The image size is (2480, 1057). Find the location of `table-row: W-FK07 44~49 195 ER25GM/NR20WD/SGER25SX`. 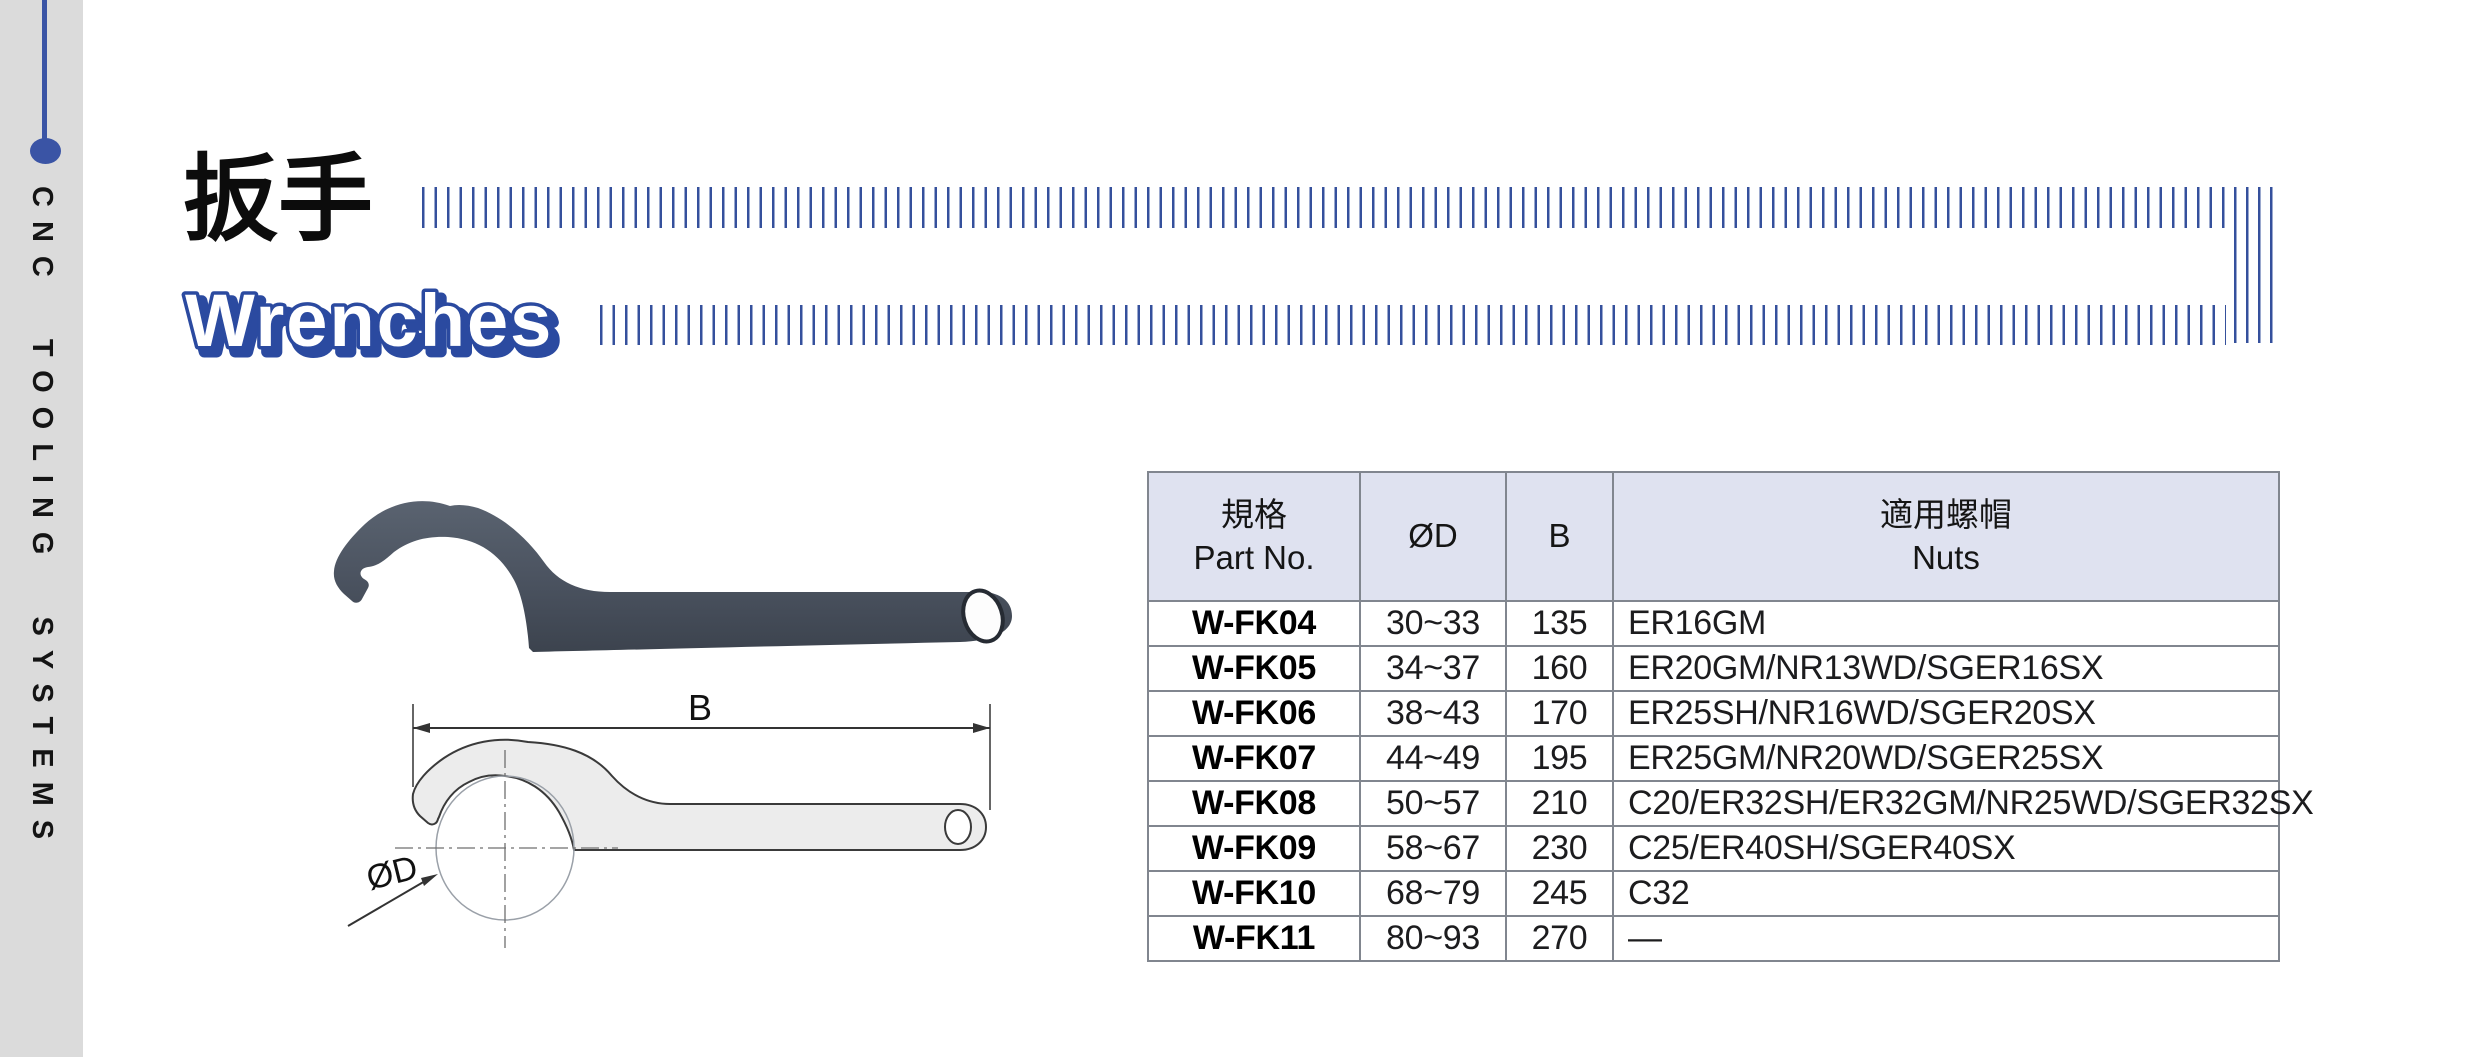

table-row: W-FK07 44~49 195 ER25GM/NR20WD/SGER25SX is located at coordinates (1713, 758).